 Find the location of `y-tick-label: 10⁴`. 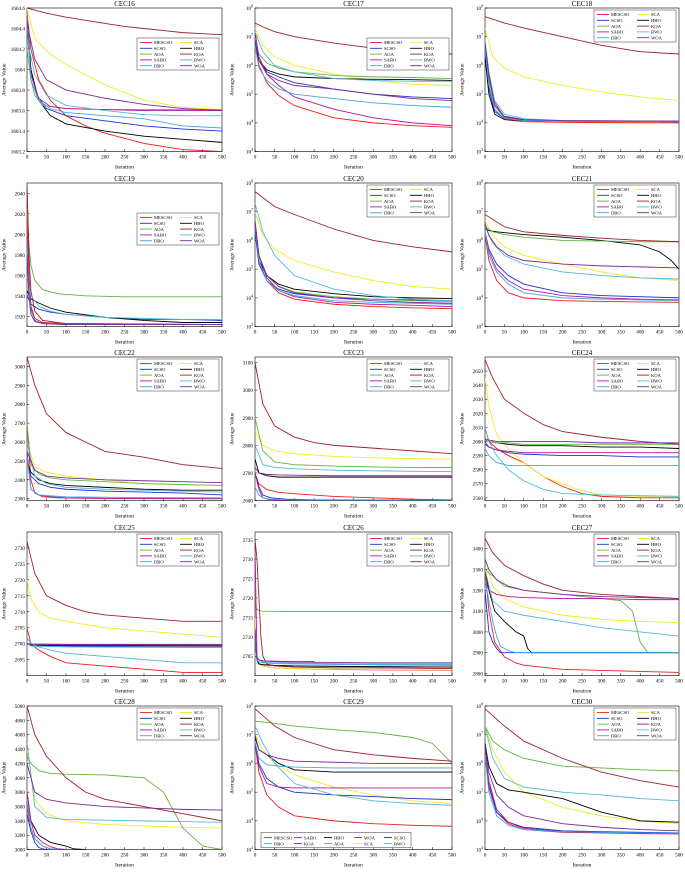

y-tick-label: 10⁴ is located at coordinates (249, 821).